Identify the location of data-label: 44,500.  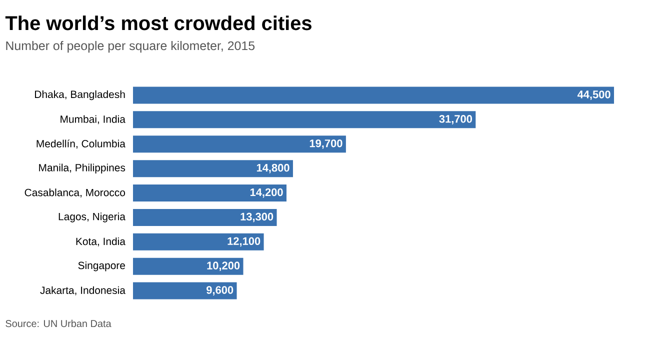
(593, 95).